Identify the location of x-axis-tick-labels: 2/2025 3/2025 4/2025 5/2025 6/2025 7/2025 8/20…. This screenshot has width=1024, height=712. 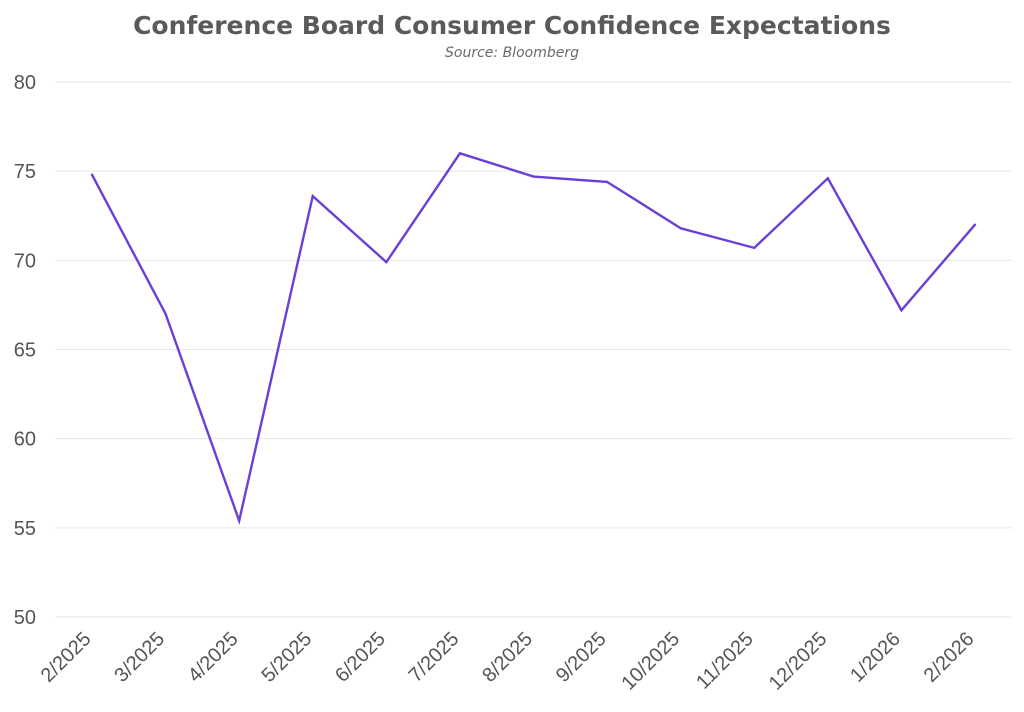
(508, 661).